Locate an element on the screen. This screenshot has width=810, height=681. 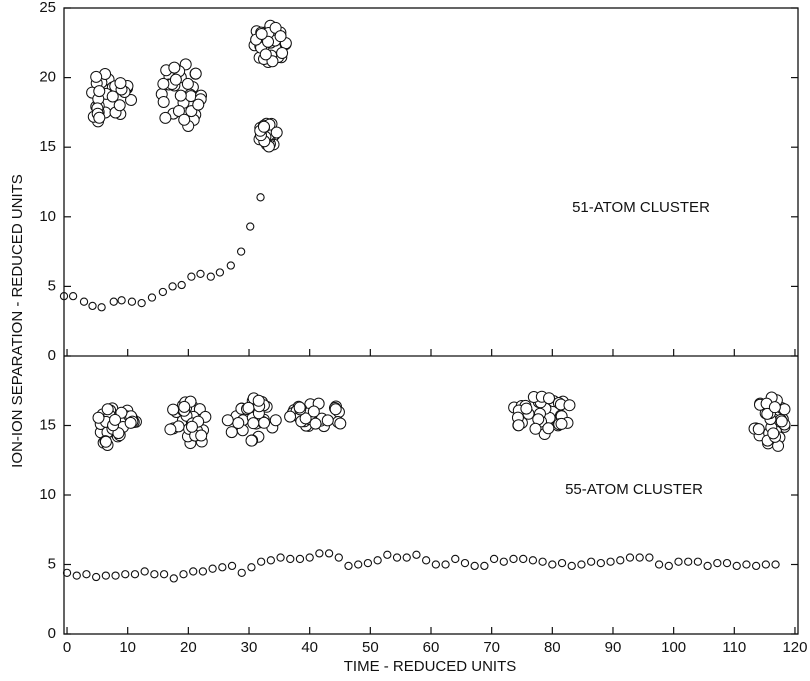
annotation: 55-ATOM CLUSTER is located at coordinates (634, 489).